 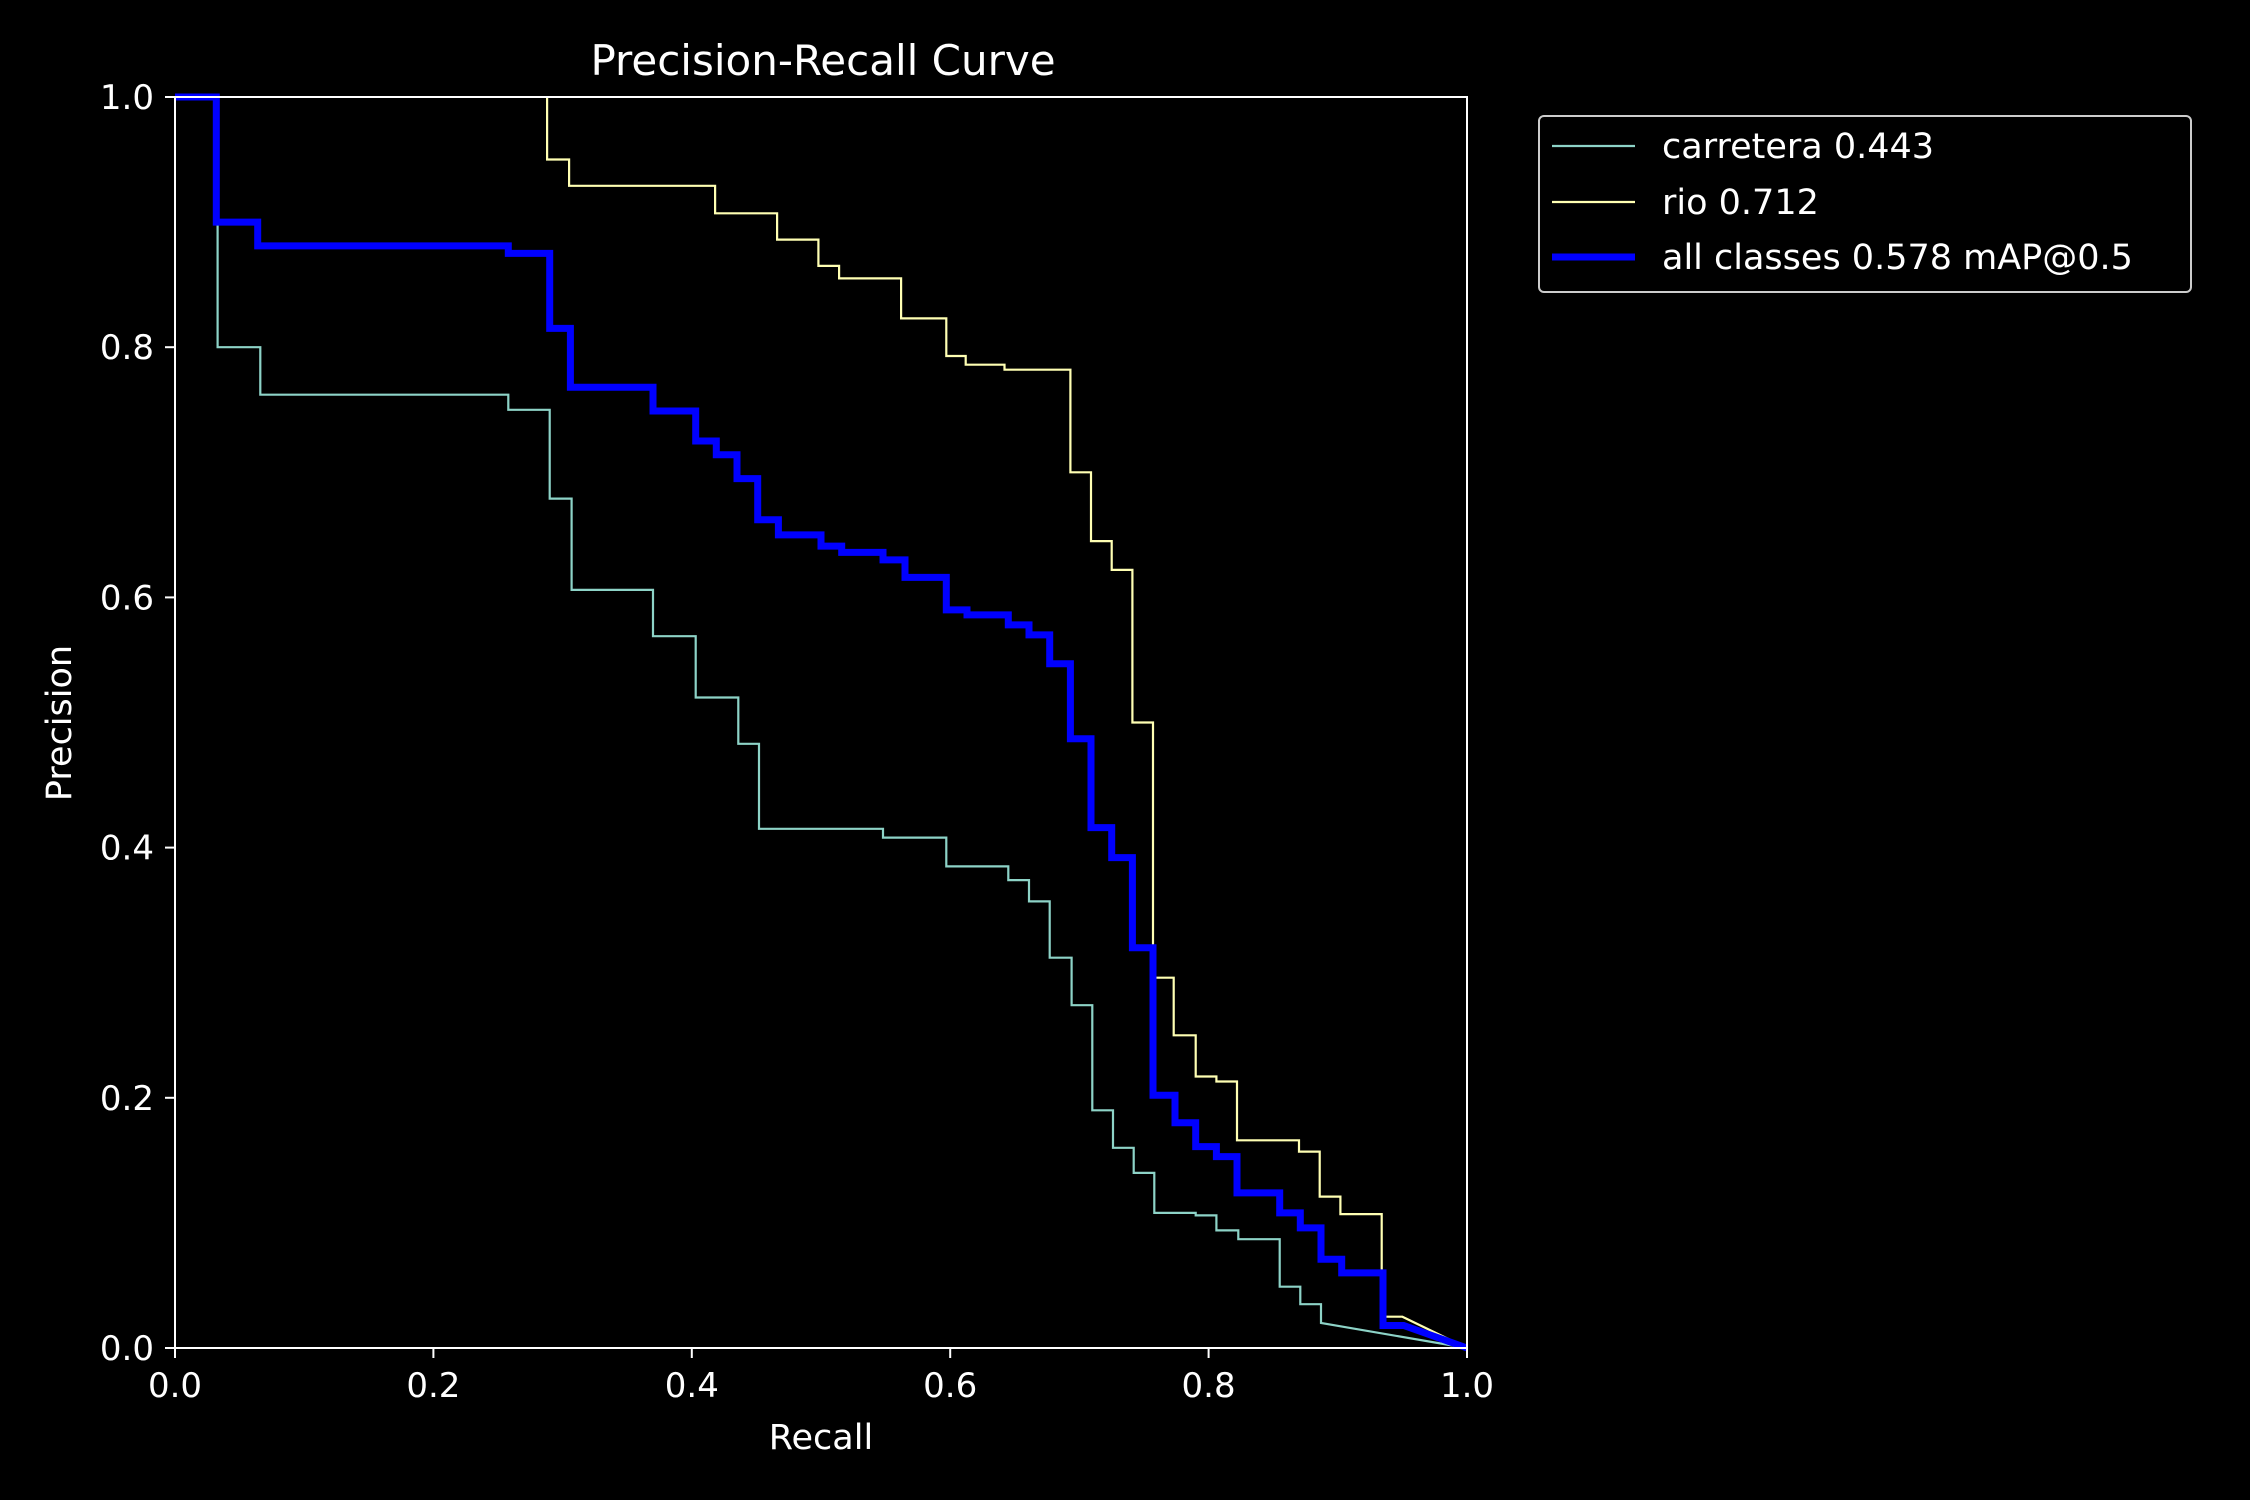 I want to click on y-tick-label: 1.0, so click(x=127, y=98).